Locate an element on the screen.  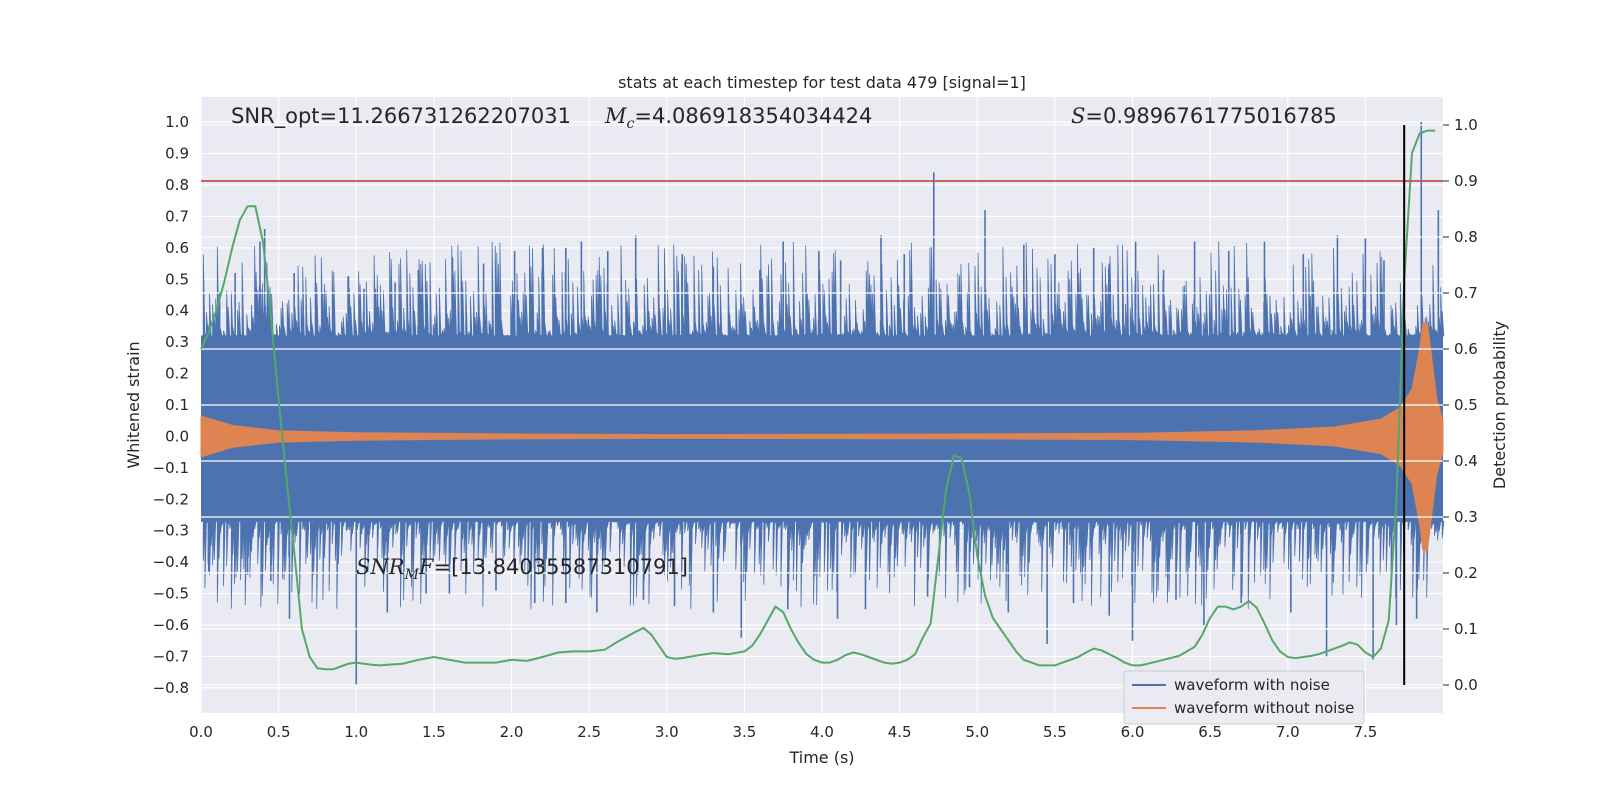
y2-tick-label: 0.3 is located at coordinates (1466, 517).